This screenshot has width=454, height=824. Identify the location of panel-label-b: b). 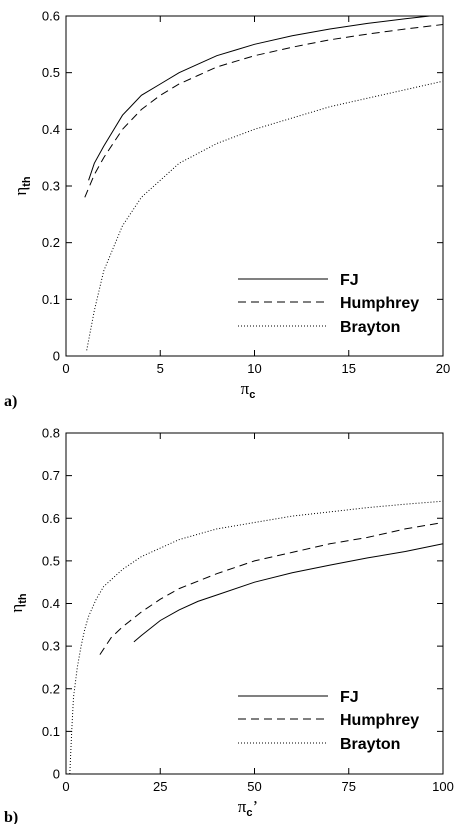
(11, 816).